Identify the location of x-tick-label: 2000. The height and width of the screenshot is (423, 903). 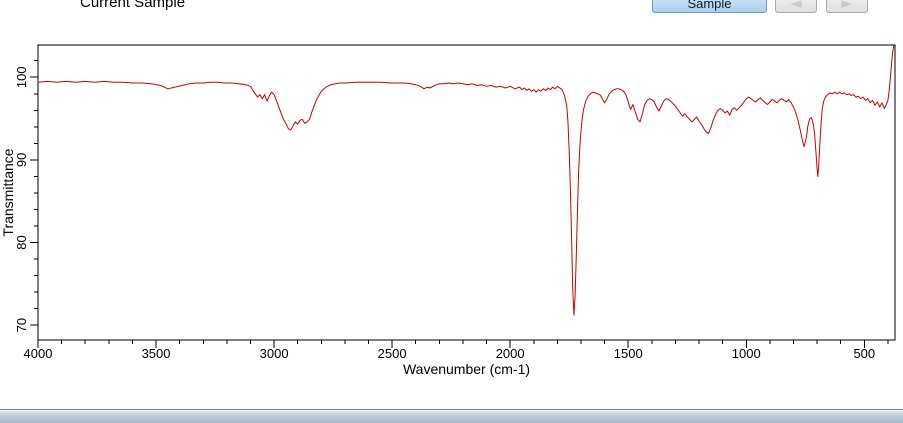
(510, 353).